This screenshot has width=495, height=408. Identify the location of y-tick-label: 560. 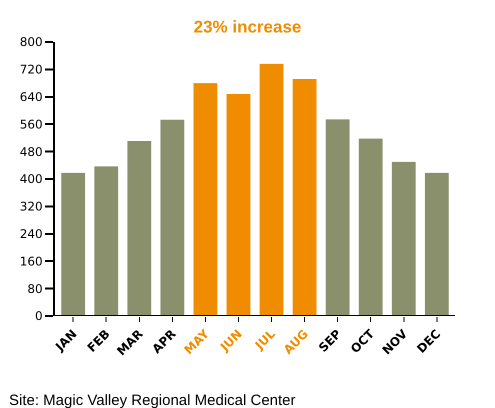
(31, 124).